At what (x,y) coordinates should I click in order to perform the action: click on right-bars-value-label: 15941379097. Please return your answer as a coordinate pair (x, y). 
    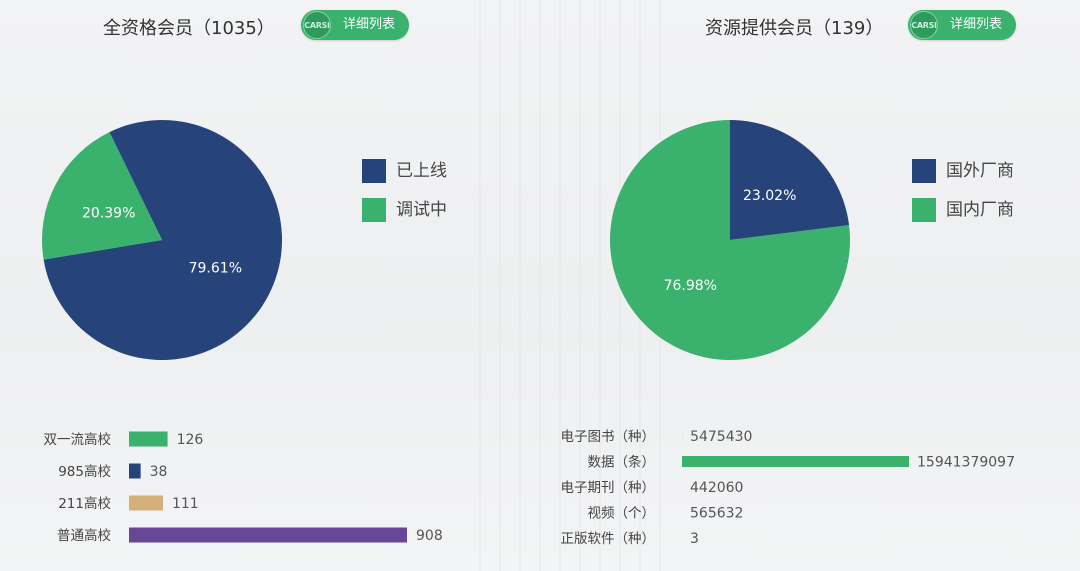
    Looking at the image, I should click on (966, 463).